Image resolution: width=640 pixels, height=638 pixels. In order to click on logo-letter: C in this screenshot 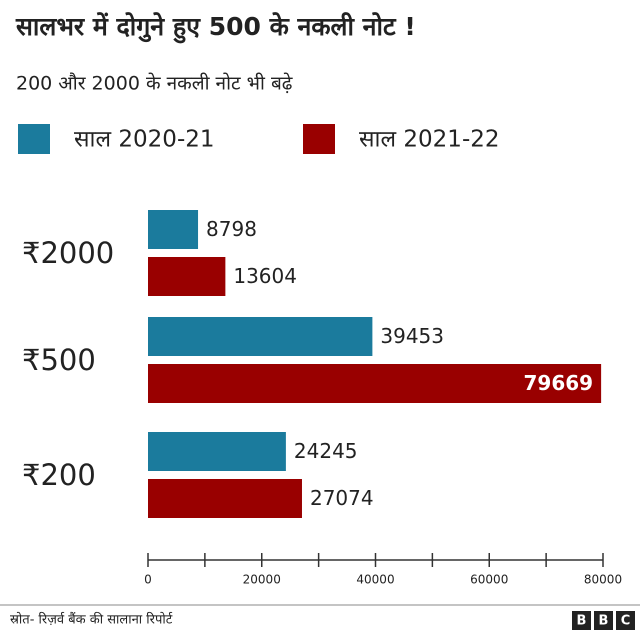, I will do `click(626, 621)`.